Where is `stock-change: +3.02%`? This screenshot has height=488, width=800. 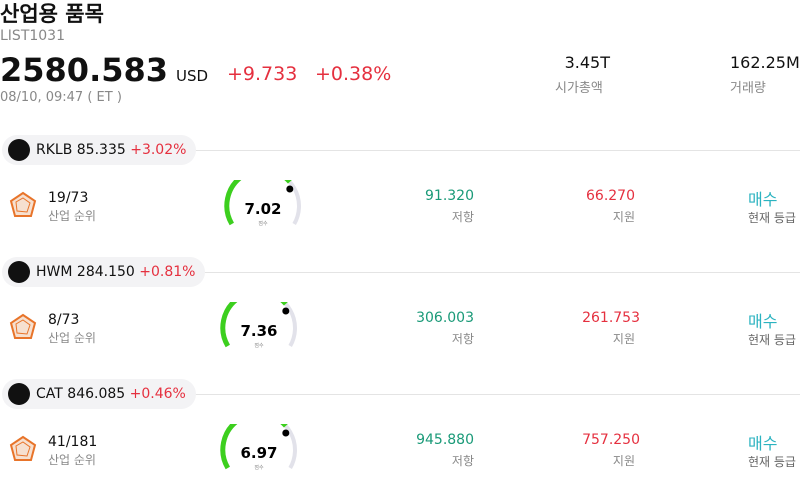 stock-change: +3.02% is located at coordinates (158, 150).